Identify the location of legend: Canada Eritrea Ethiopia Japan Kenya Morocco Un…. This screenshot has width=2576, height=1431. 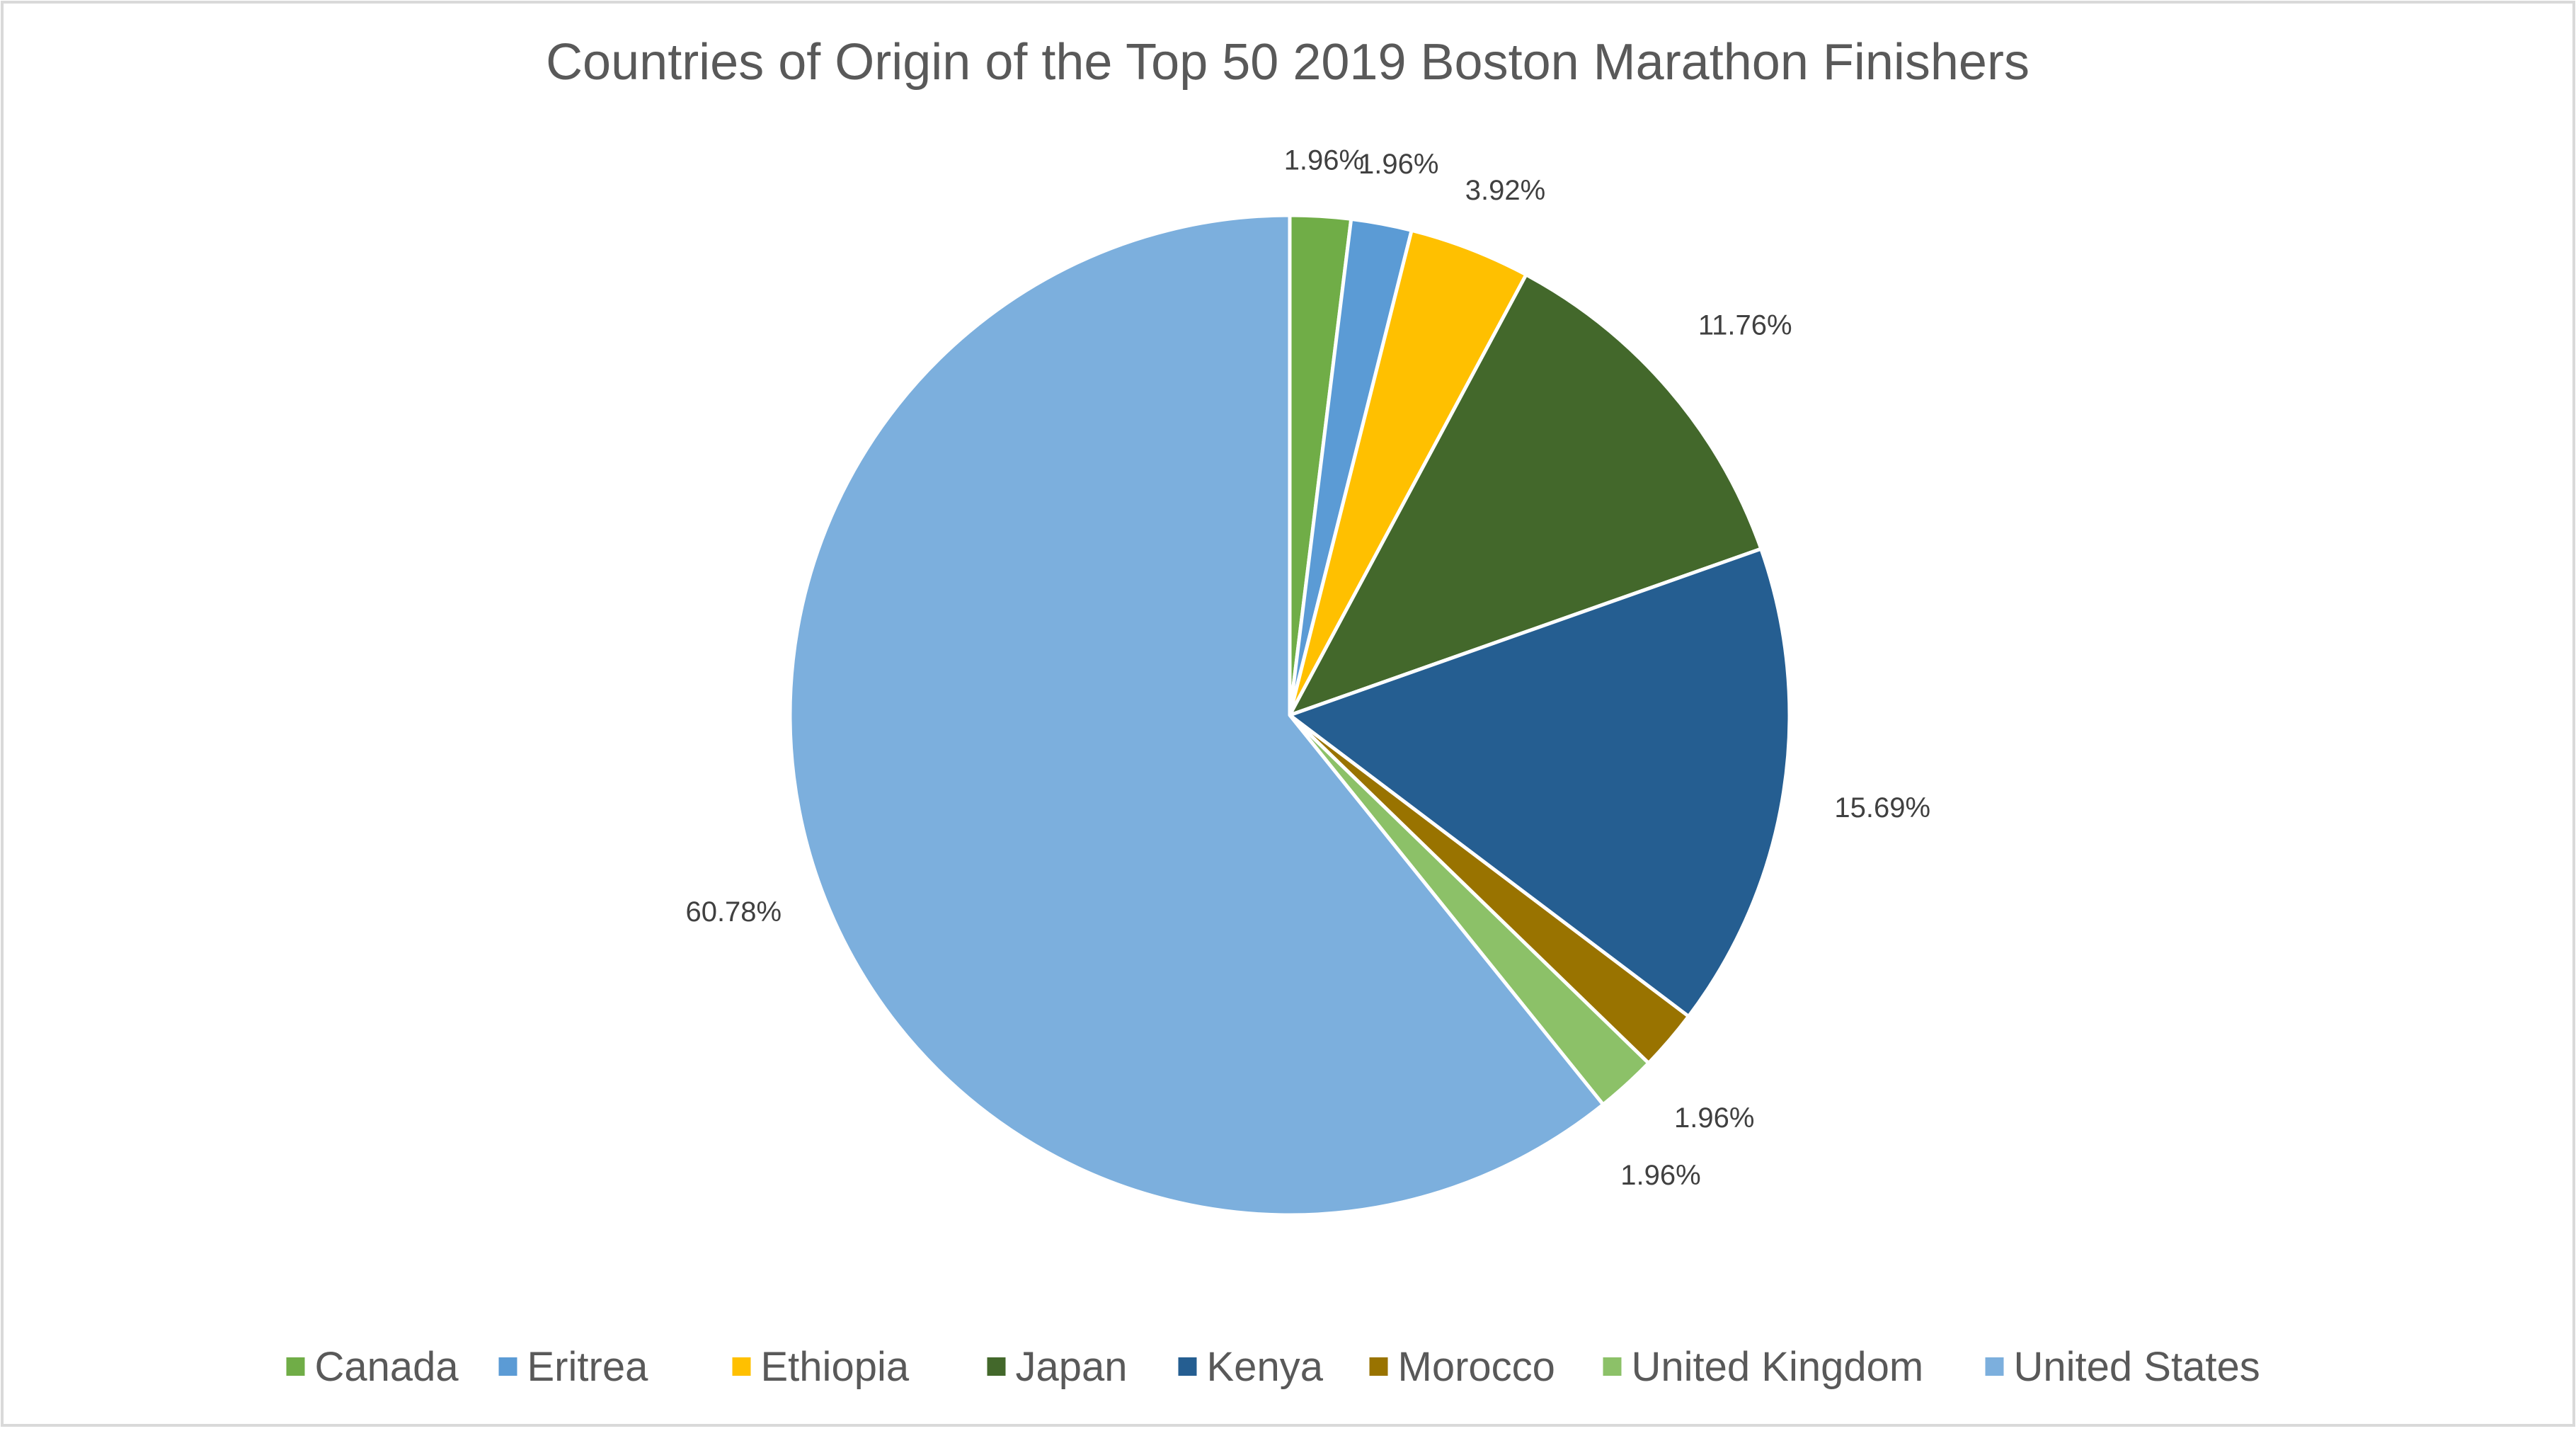
(1273, 1367).